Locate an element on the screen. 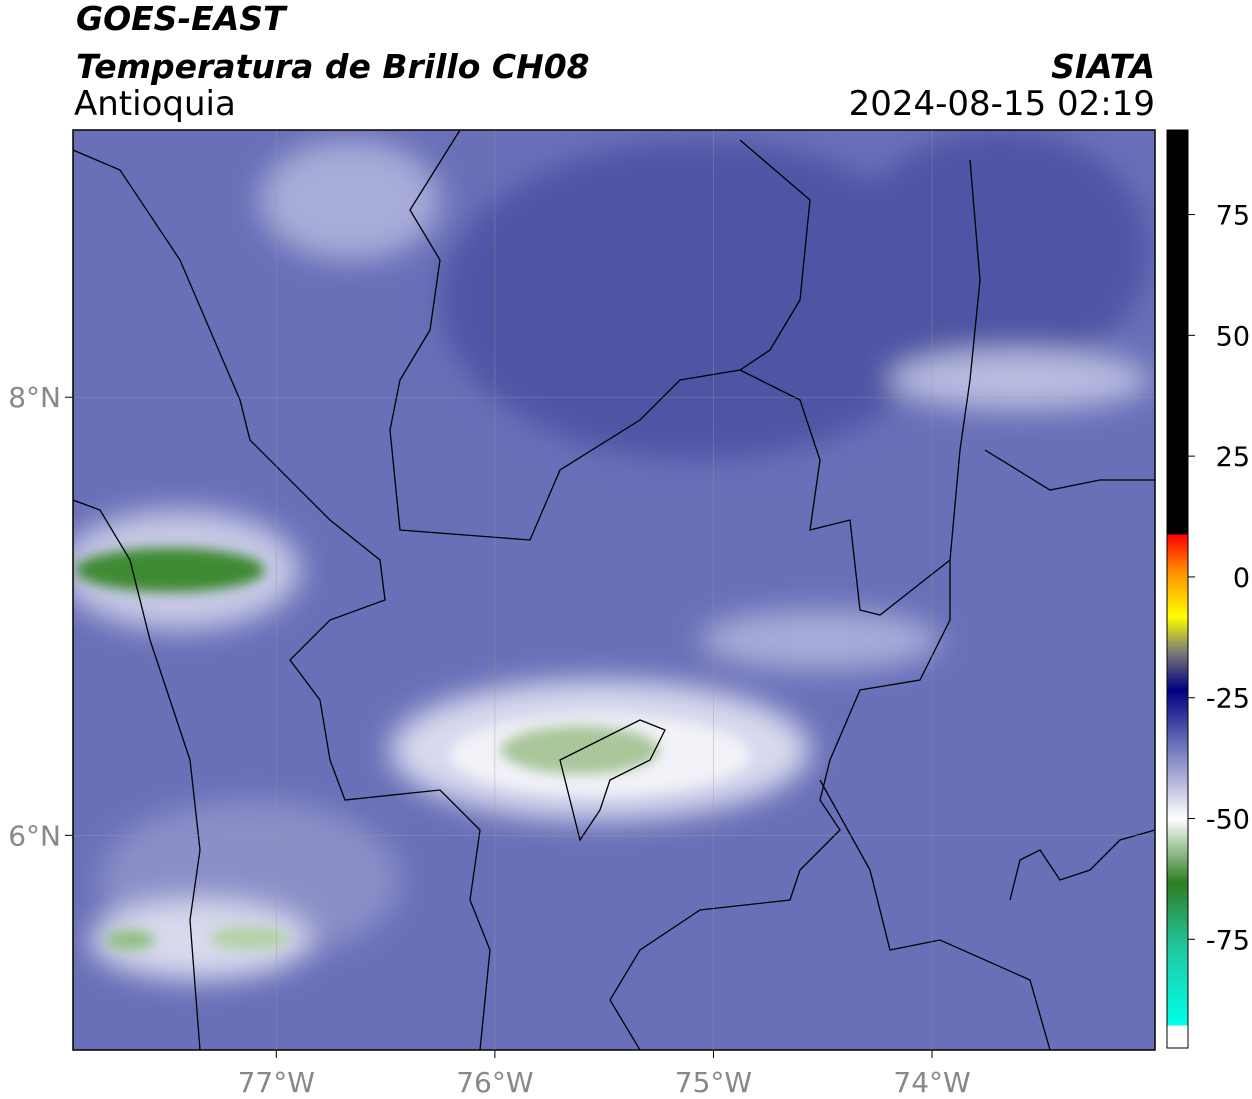 The height and width of the screenshot is (1099, 1252). region: Antioquia is located at coordinates (155, 104).